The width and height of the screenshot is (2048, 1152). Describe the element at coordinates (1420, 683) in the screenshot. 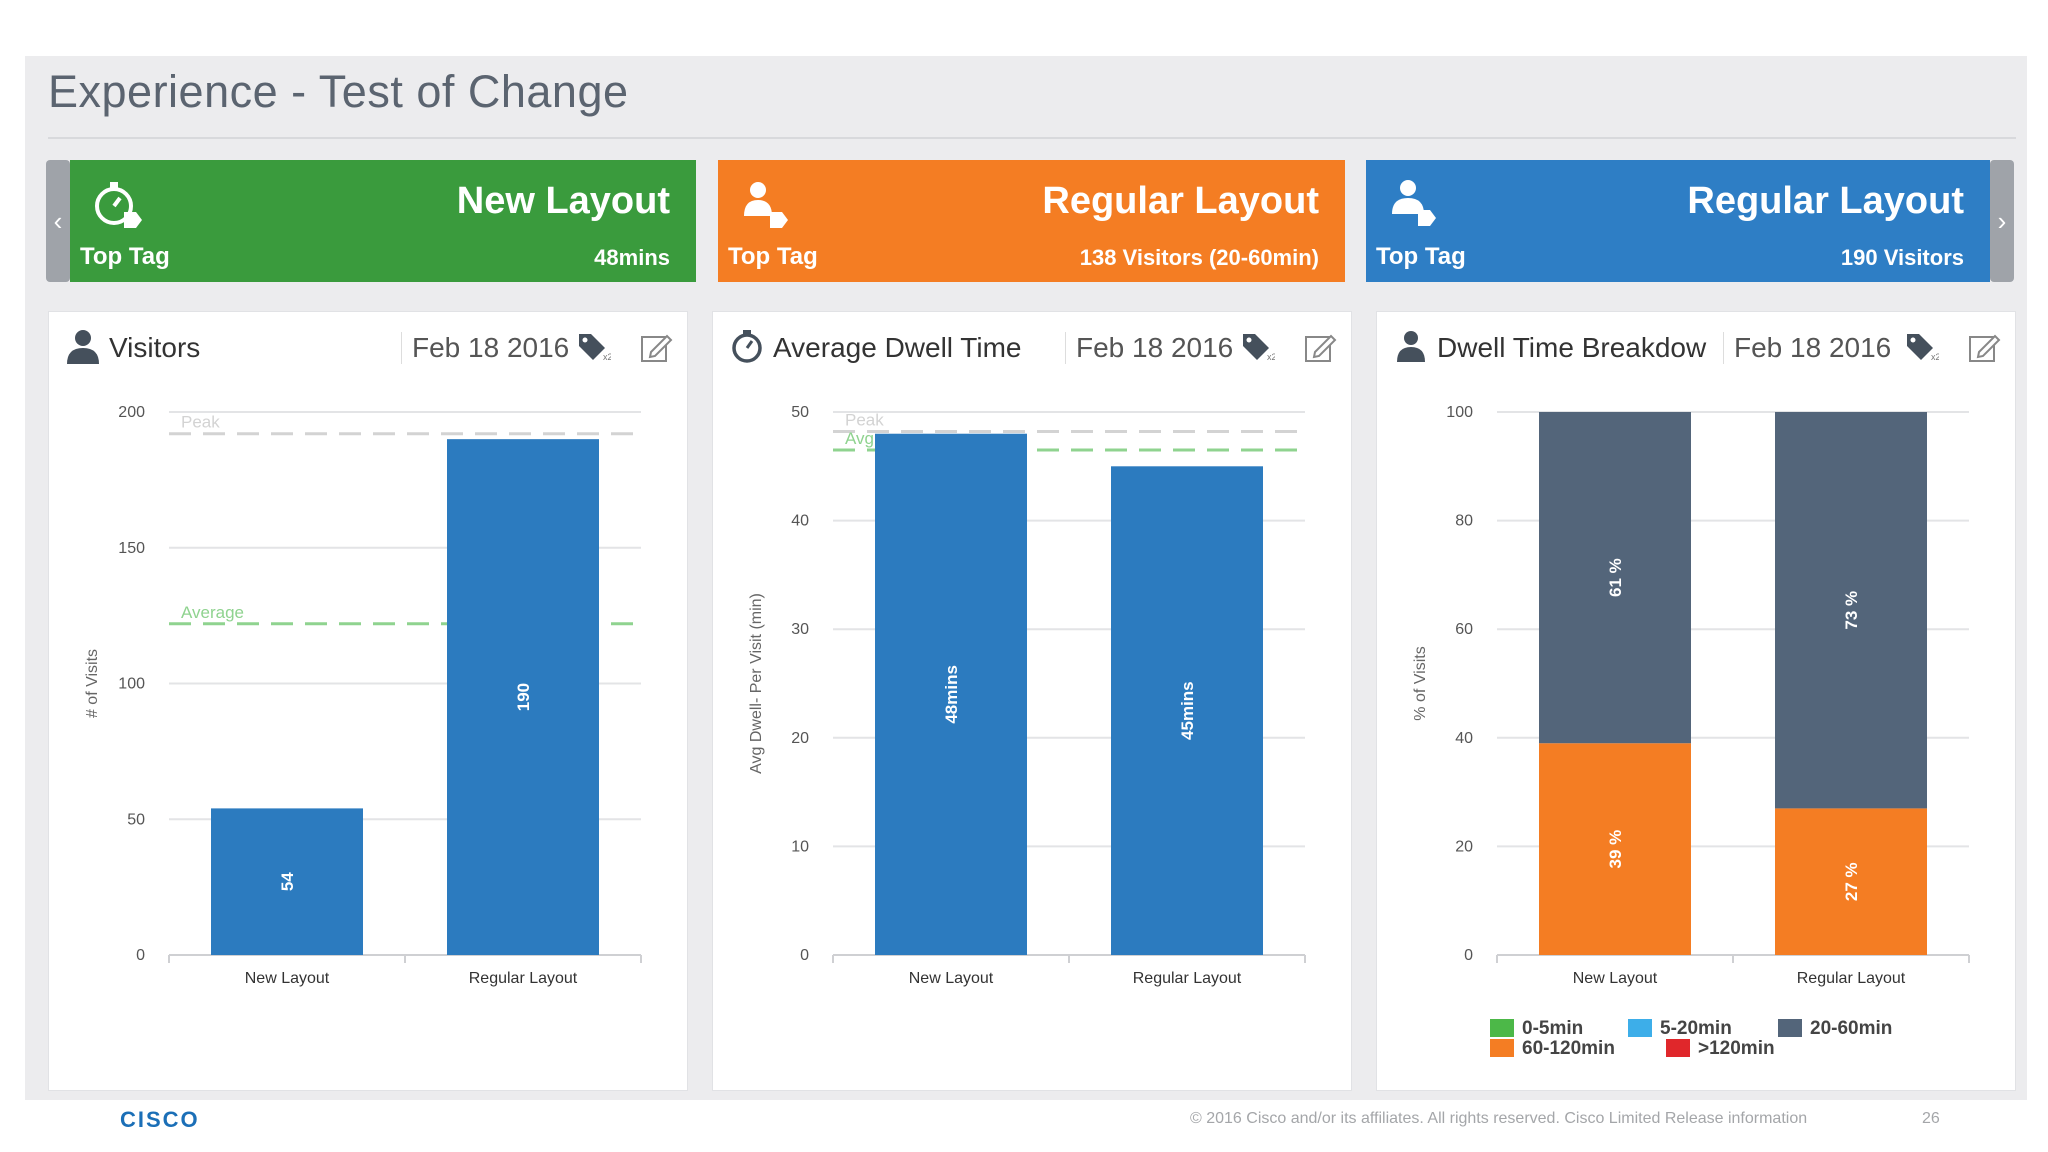

I see `y-axis-label: % of Visits` at that location.